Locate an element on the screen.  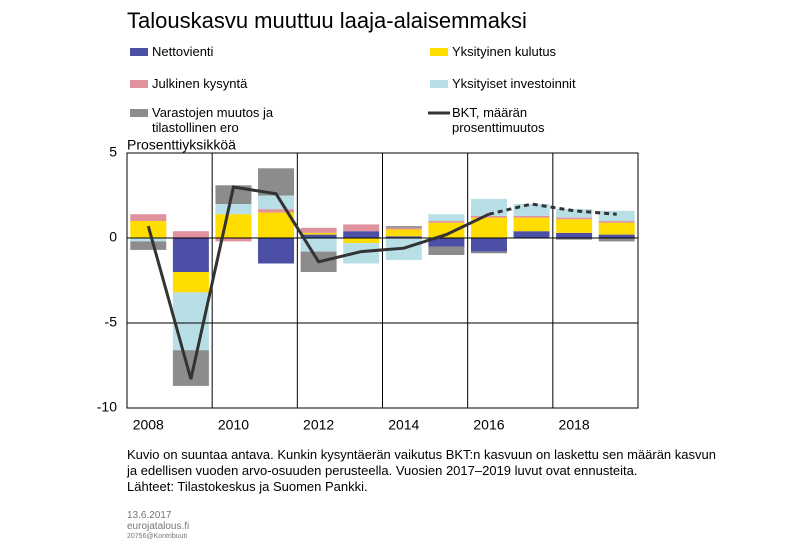
x-tick-label: 2014 is located at coordinates (403, 425).